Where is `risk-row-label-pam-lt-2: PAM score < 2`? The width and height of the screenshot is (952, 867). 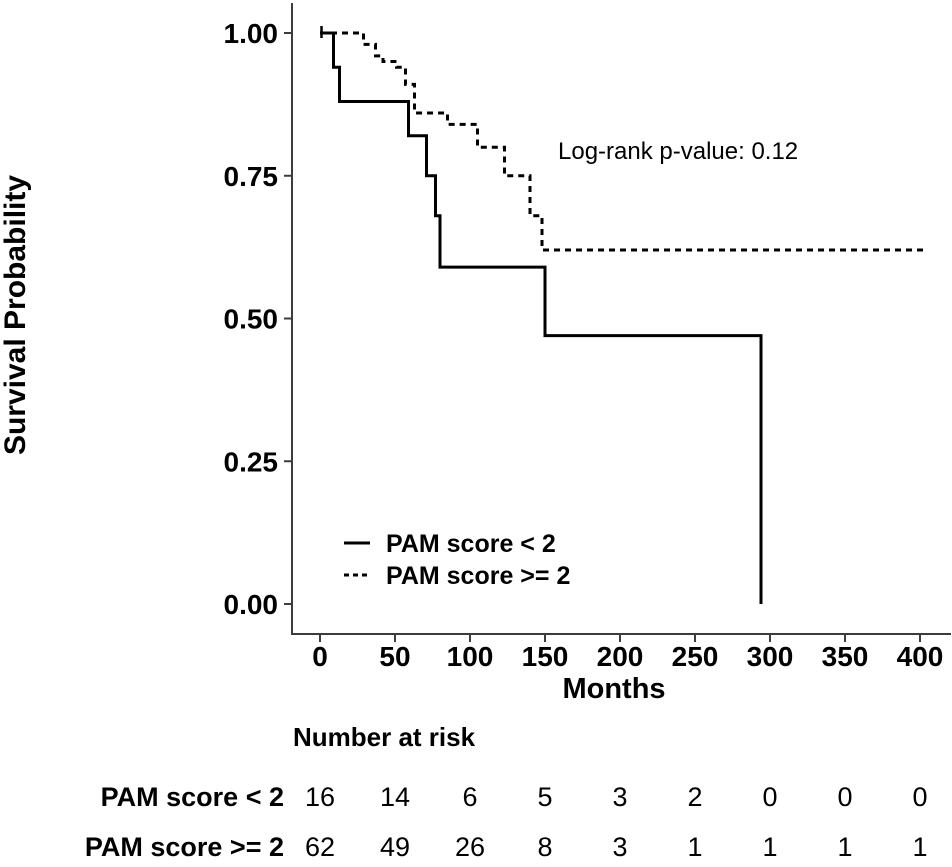
risk-row-label-pam-lt-2: PAM score < 2 is located at coordinates (192, 797).